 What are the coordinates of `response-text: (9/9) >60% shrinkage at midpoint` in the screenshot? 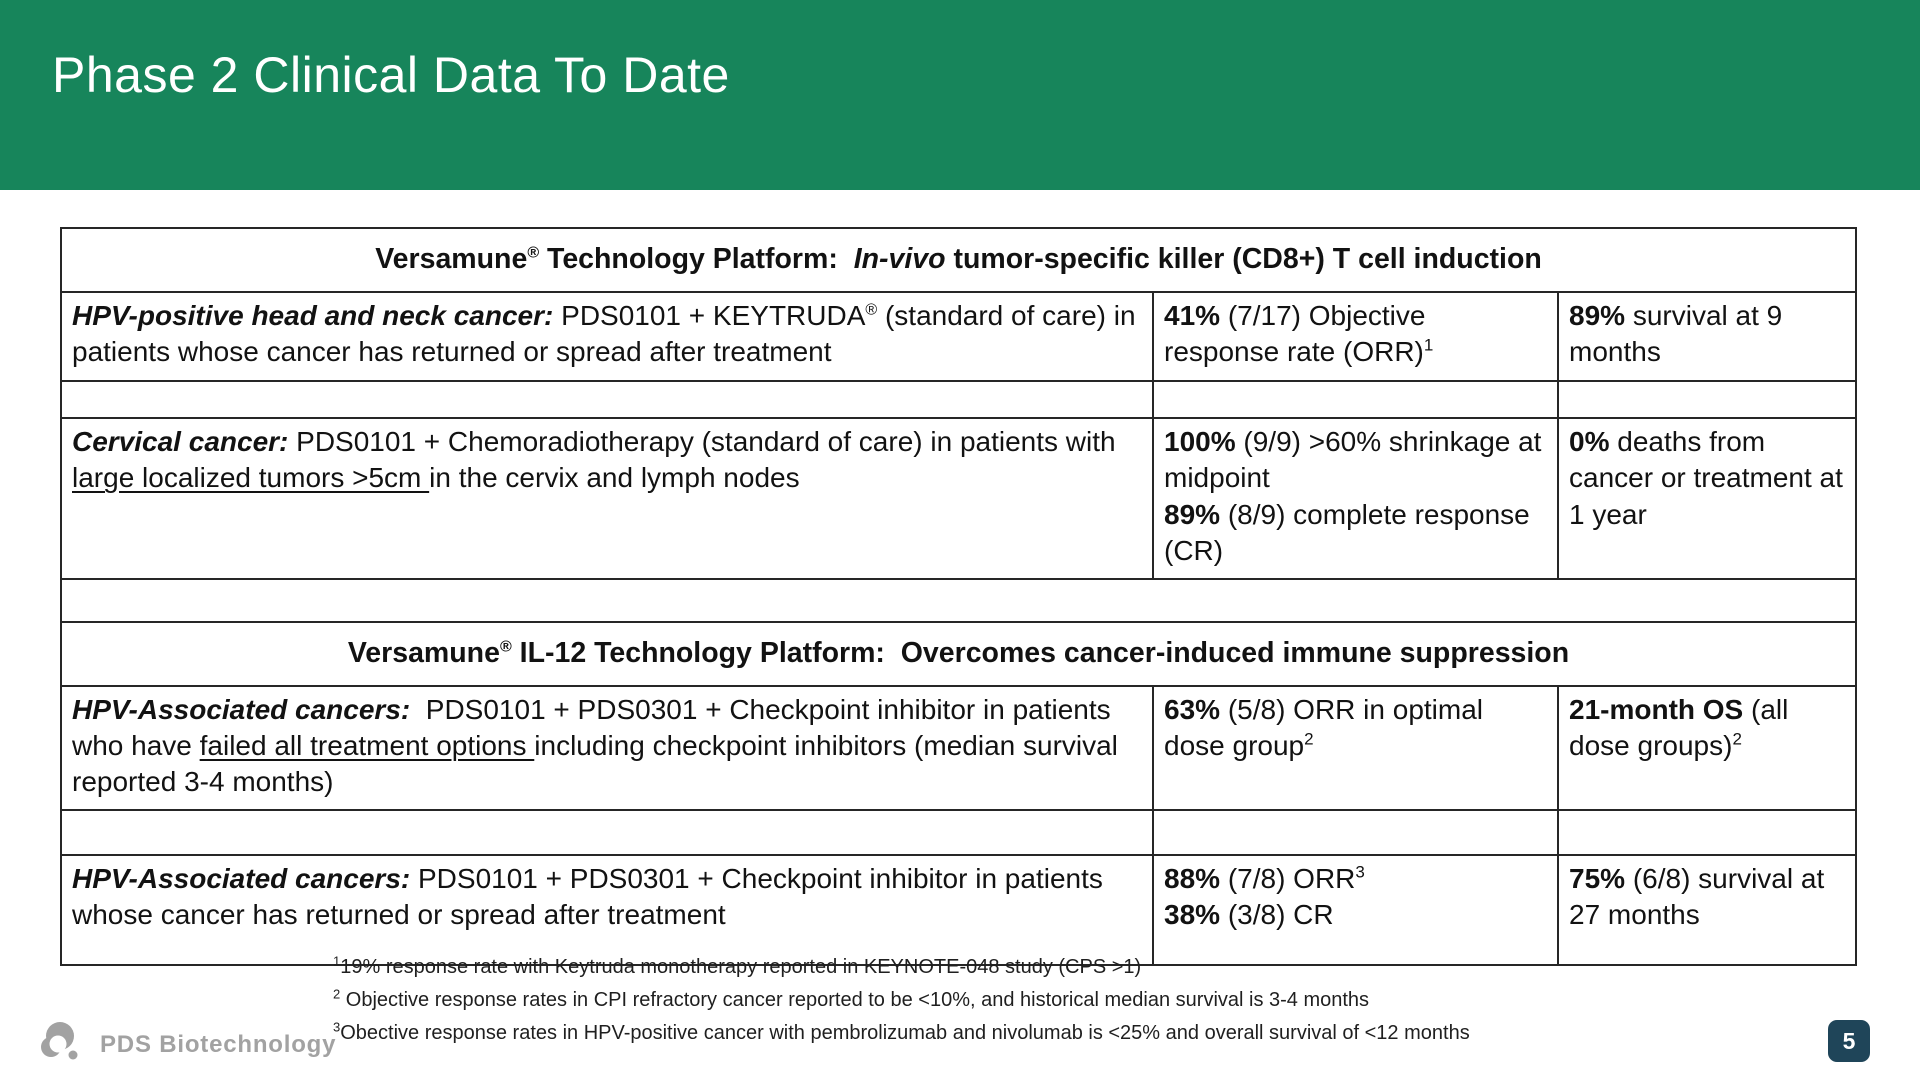 It's located at (1353, 460).